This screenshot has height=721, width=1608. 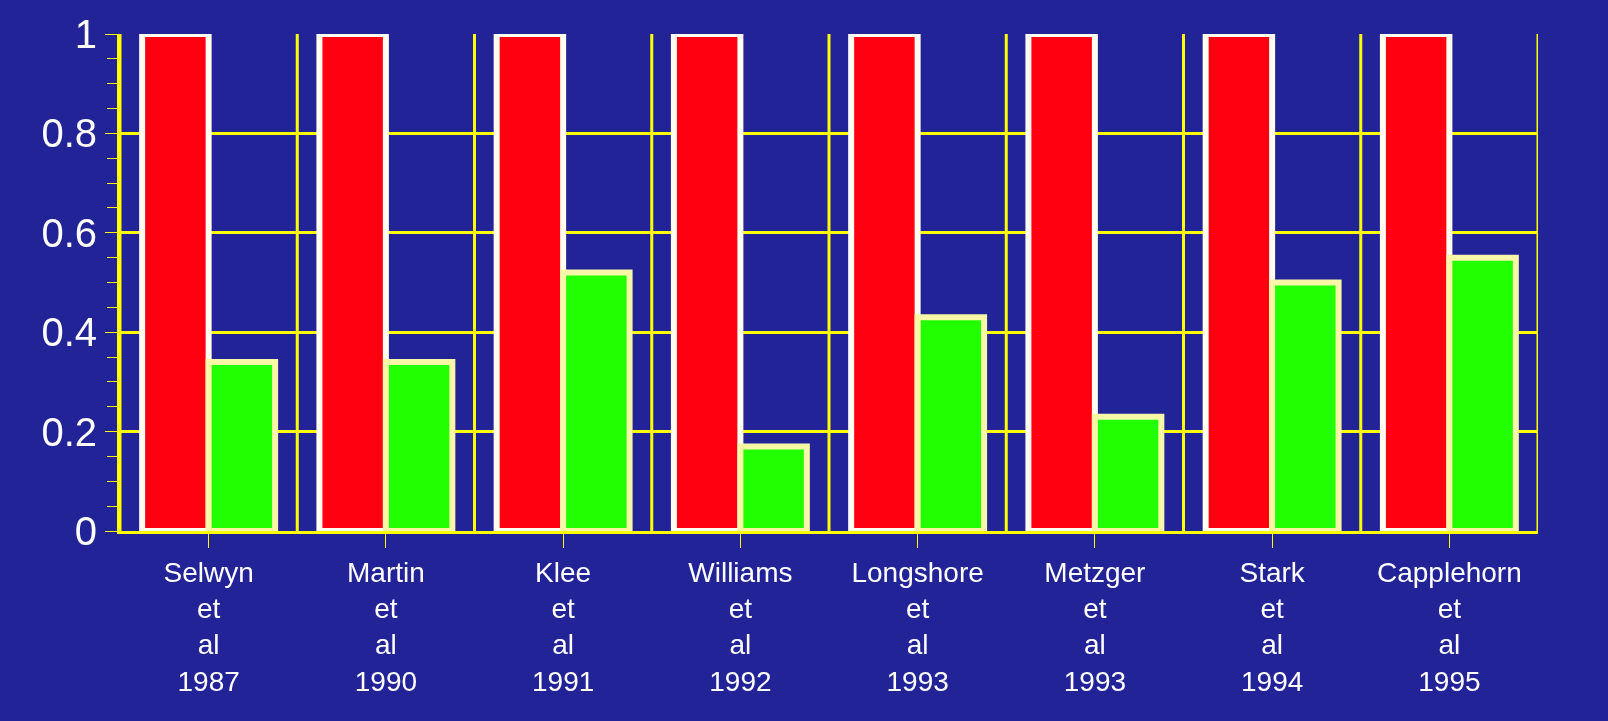 I want to click on x-tick-label: Selwyn et al 1987, so click(x=208, y=626).